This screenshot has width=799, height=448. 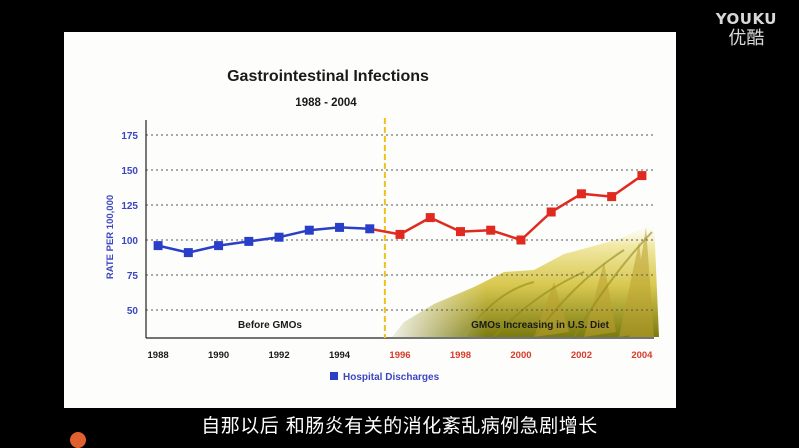 I want to click on series-line-before, so click(x=263, y=240).